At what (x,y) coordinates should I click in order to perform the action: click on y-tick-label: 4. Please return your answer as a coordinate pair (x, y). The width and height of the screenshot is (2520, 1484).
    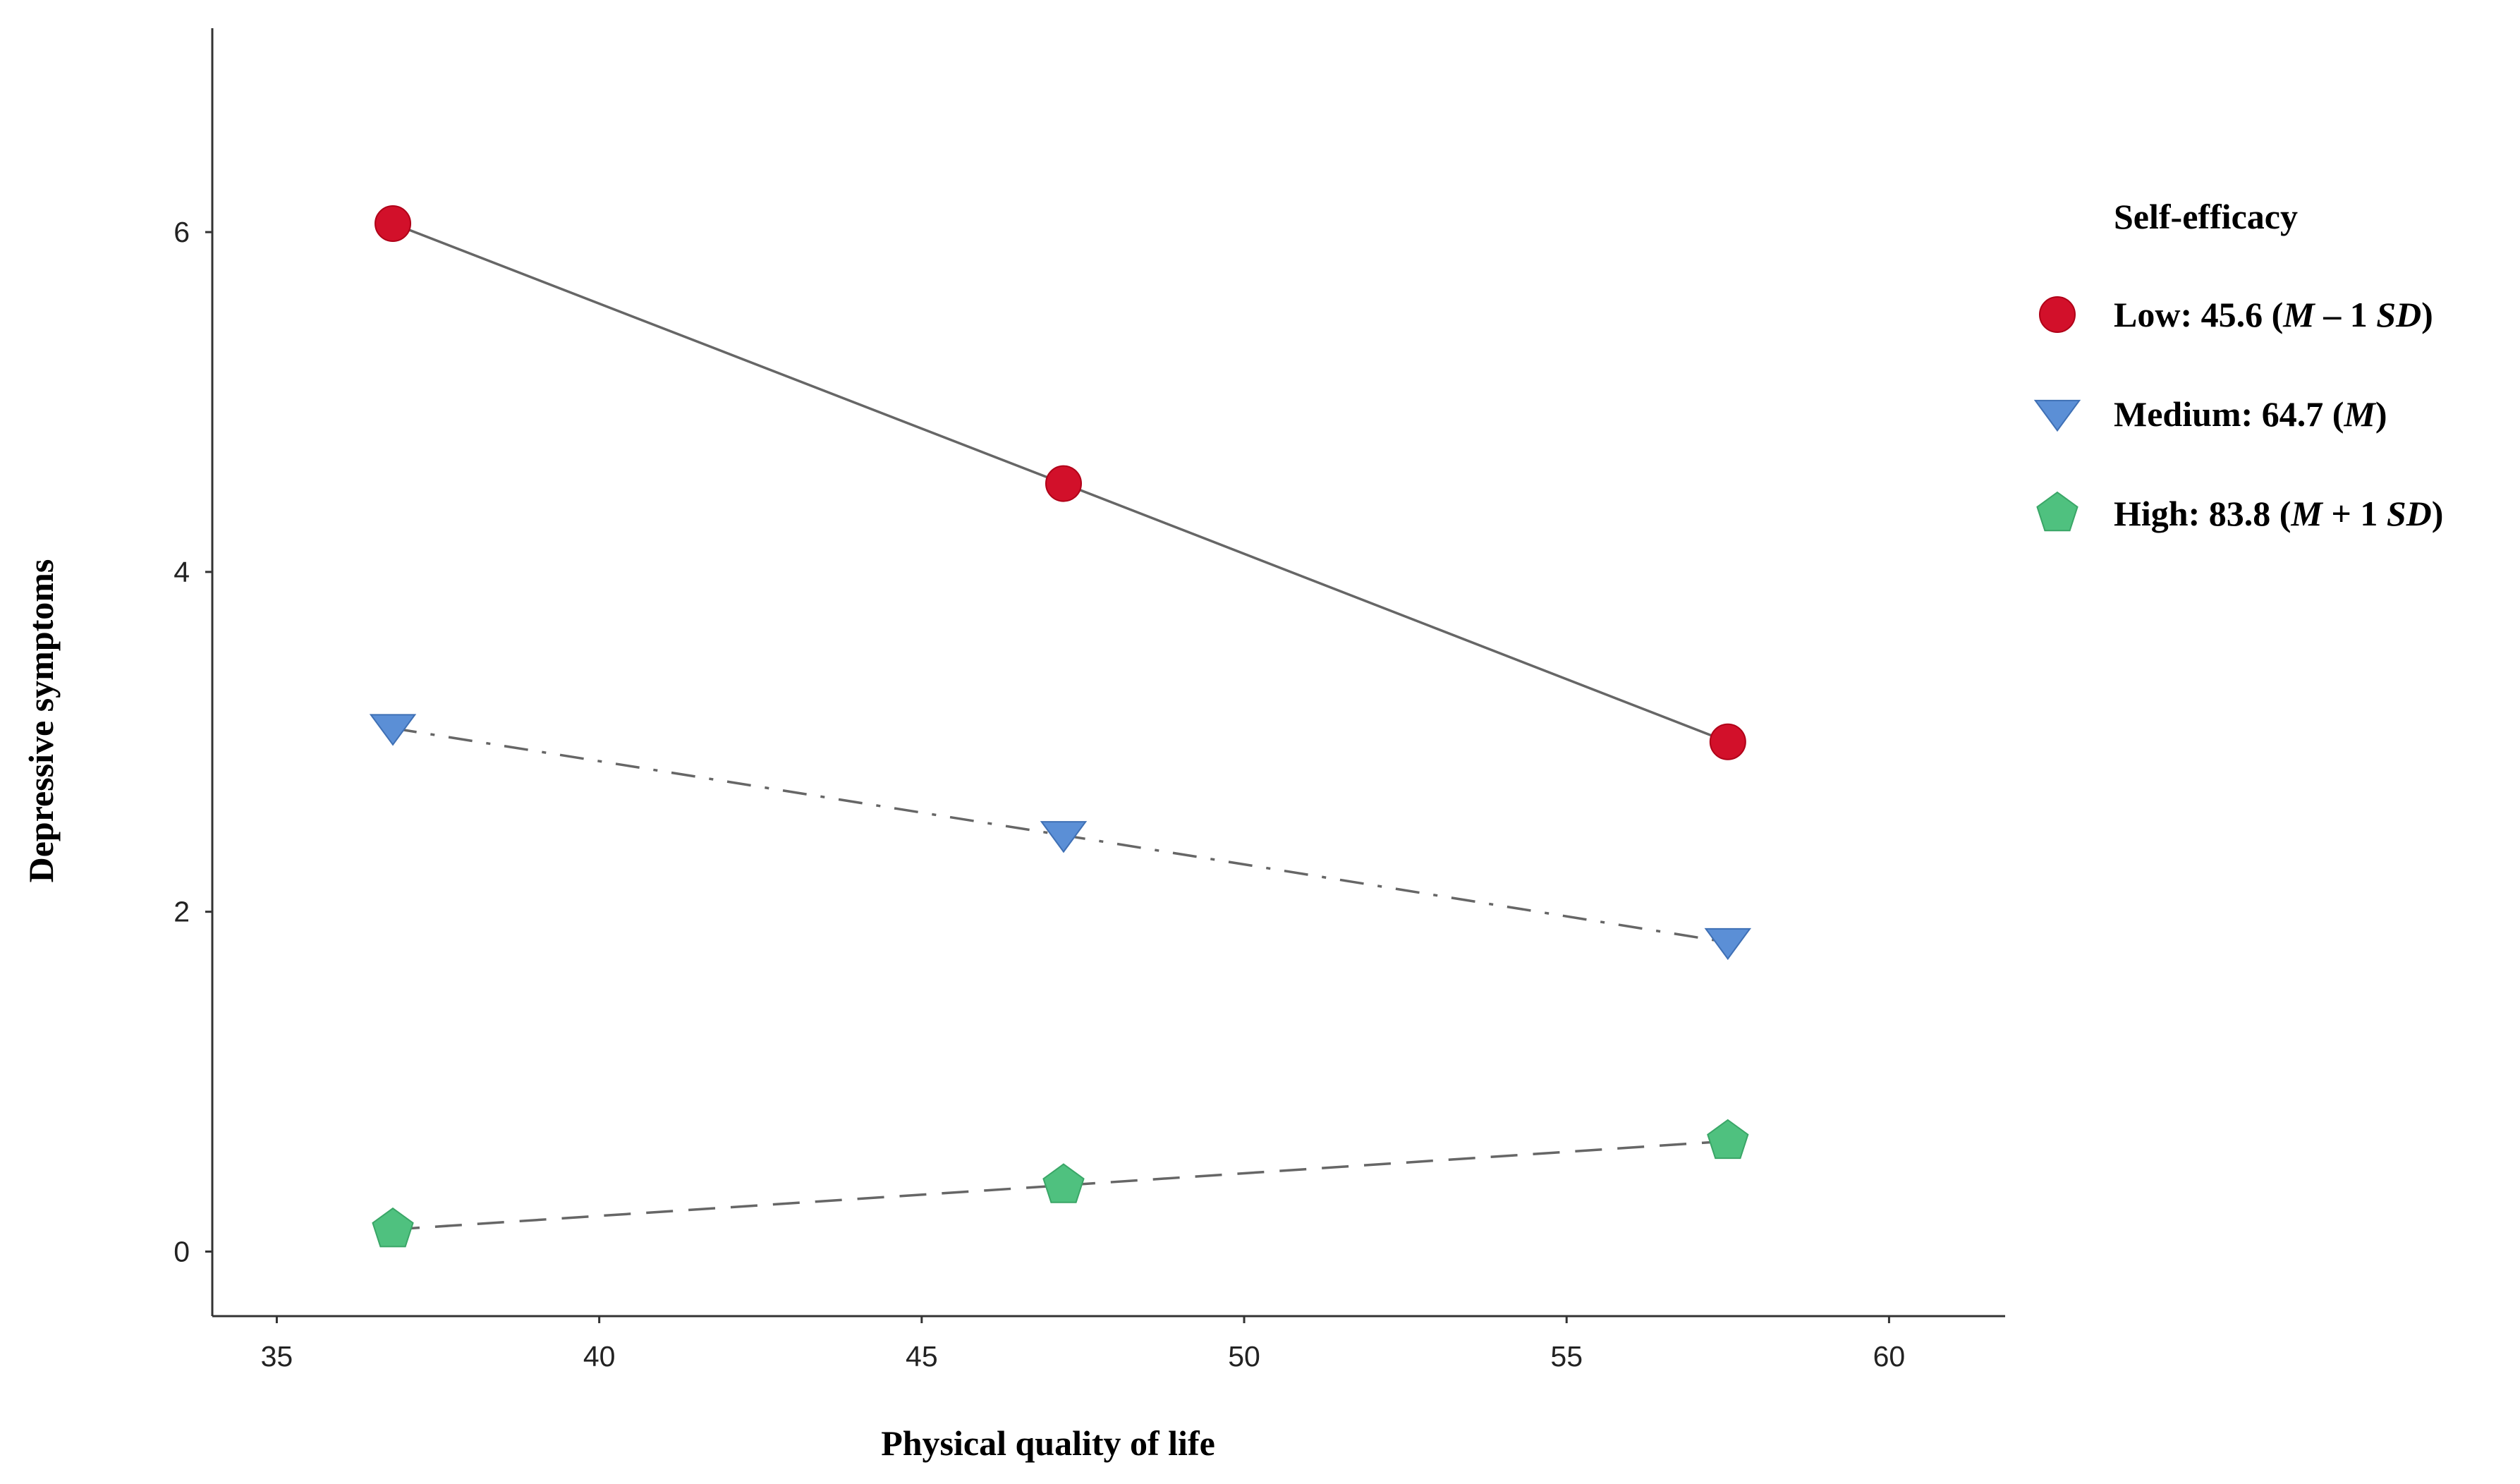
    Looking at the image, I should click on (182, 572).